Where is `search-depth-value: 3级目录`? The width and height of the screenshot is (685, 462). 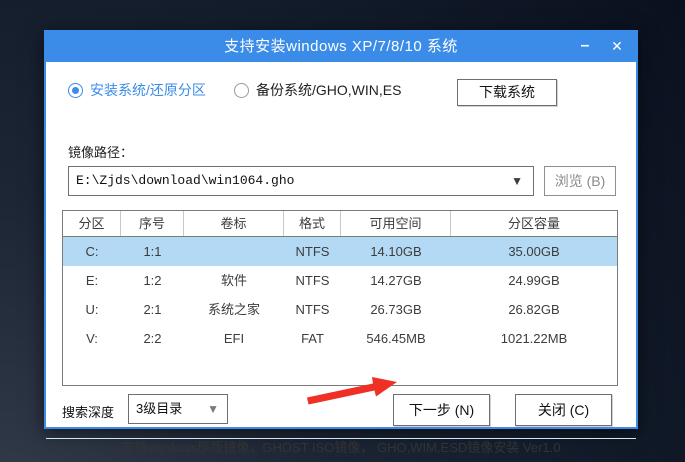
search-depth-value: 3级目录 is located at coordinates (159, 408).